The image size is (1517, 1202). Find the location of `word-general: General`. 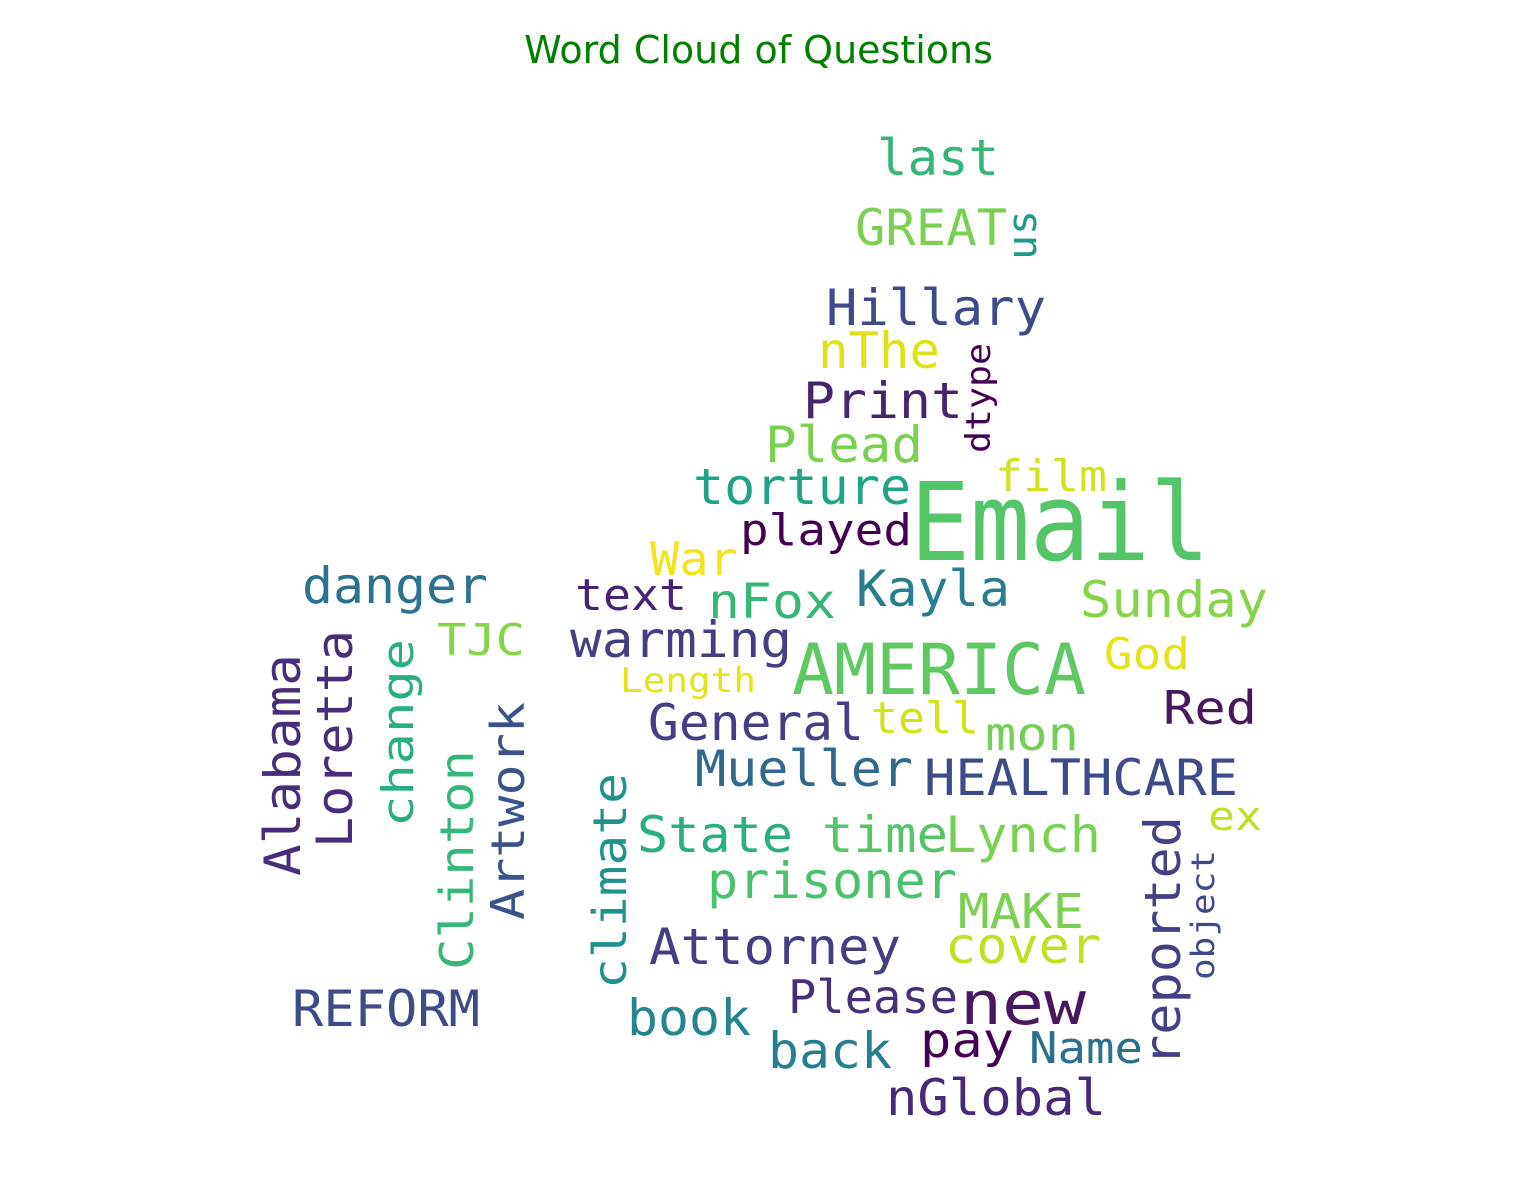

word-general: General is located at coordinates (756, 723).